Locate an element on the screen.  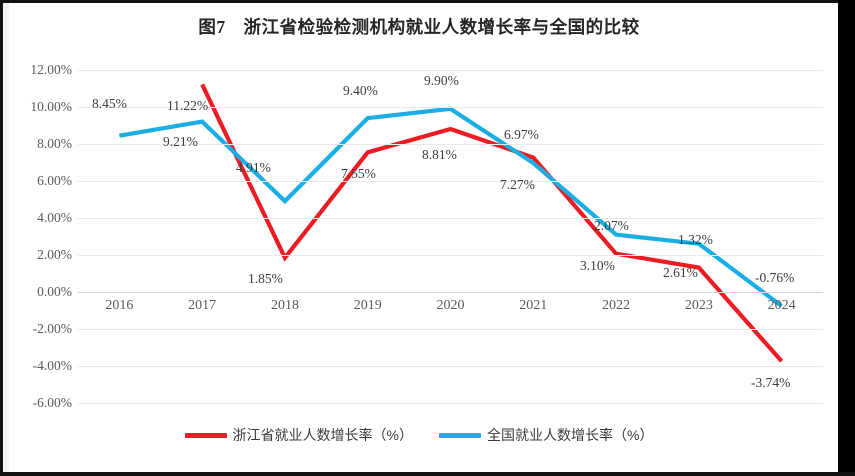
y-axis-tick-label: 4.00% is located at coordinates (54, 217).